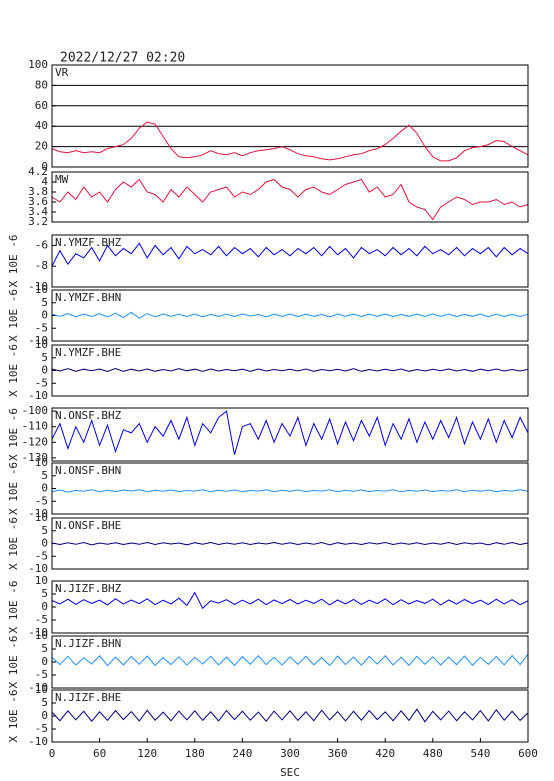  I want to click on y-tick-label: -8, so click(41, 265).